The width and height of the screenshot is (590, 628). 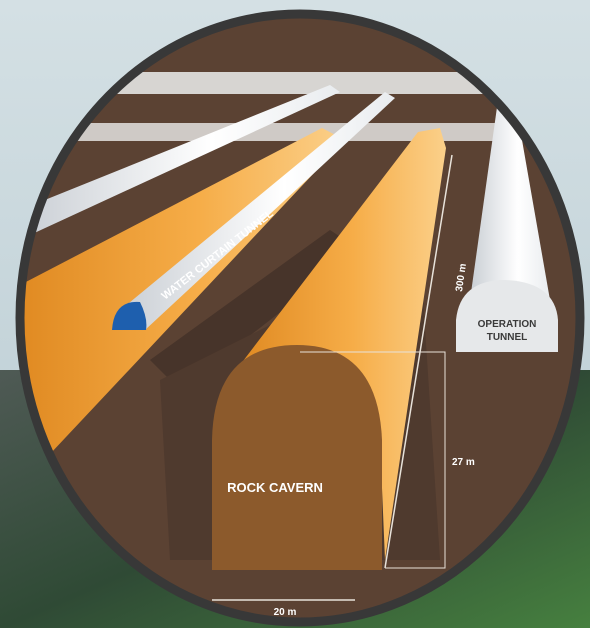 What do you see at coordinates (507, 324) in the screenshot?
I see `operation-label: OPERATION` at bounding box center [507, 324].